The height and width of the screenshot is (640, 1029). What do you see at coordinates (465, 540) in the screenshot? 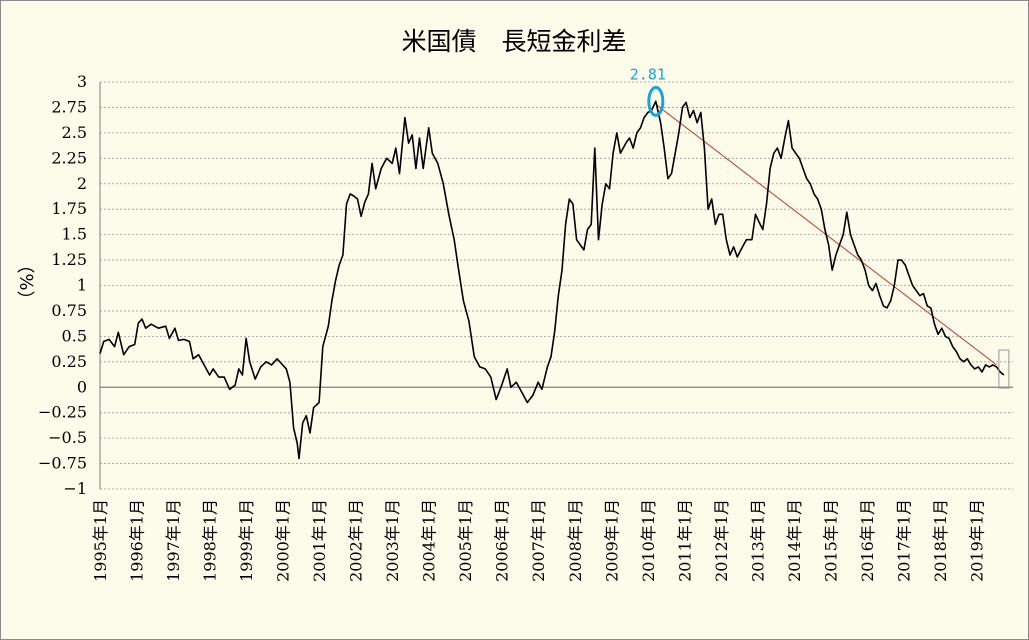
I see `x-tick-label: 2005年1月` at bounding box center [465, 540].